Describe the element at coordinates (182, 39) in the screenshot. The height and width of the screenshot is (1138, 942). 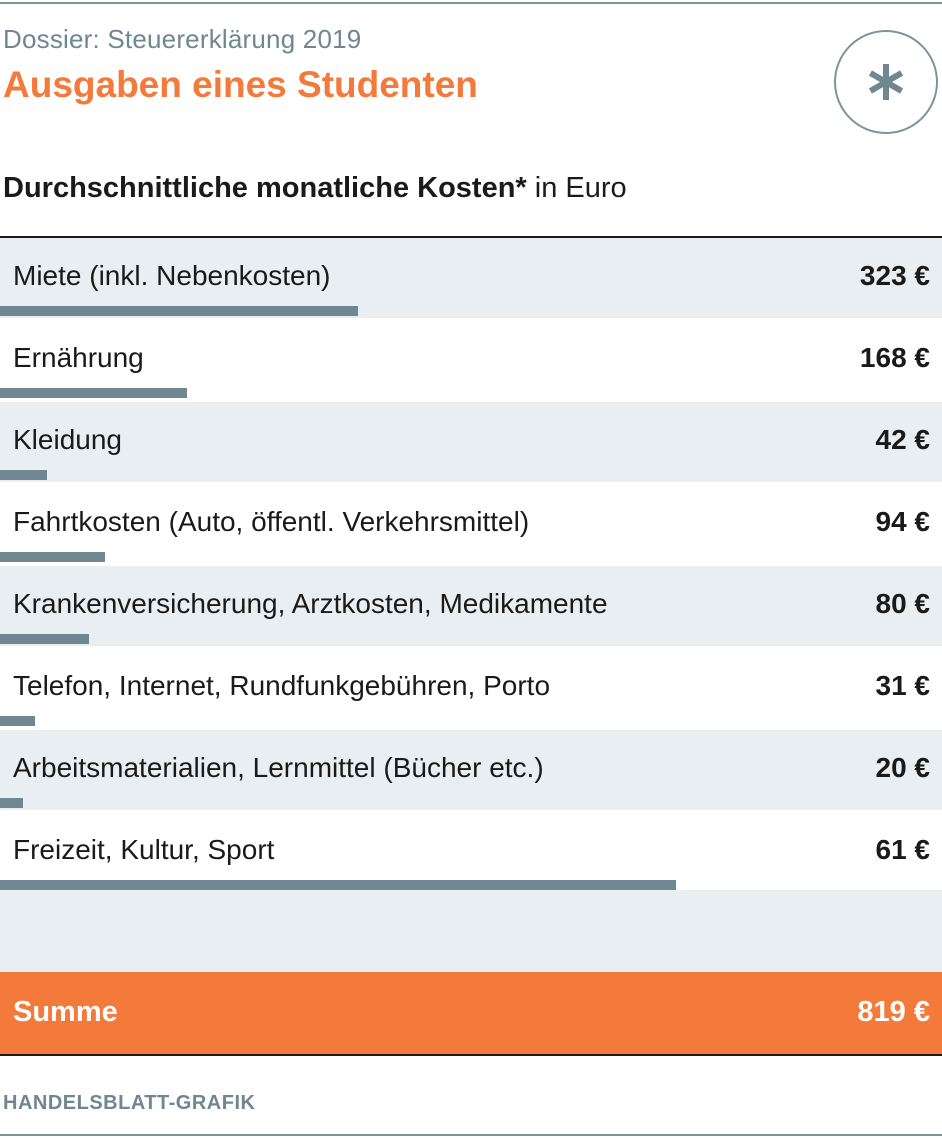
I see `dossier-kicker: Dossier: Steuererklärung 2019` at that location.